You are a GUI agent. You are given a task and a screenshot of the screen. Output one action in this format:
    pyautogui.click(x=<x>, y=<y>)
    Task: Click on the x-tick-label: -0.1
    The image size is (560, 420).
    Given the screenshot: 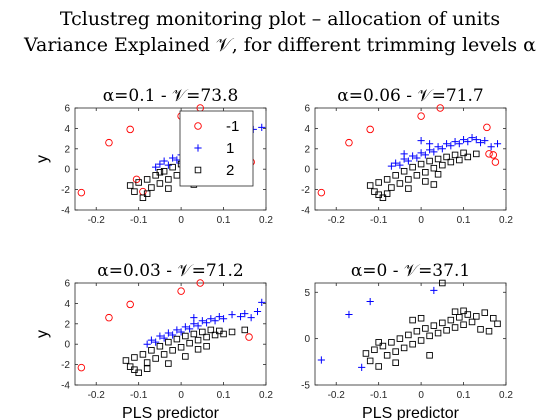 What is the action you would take?
    pyautogui.click(x=139, y=395)
    